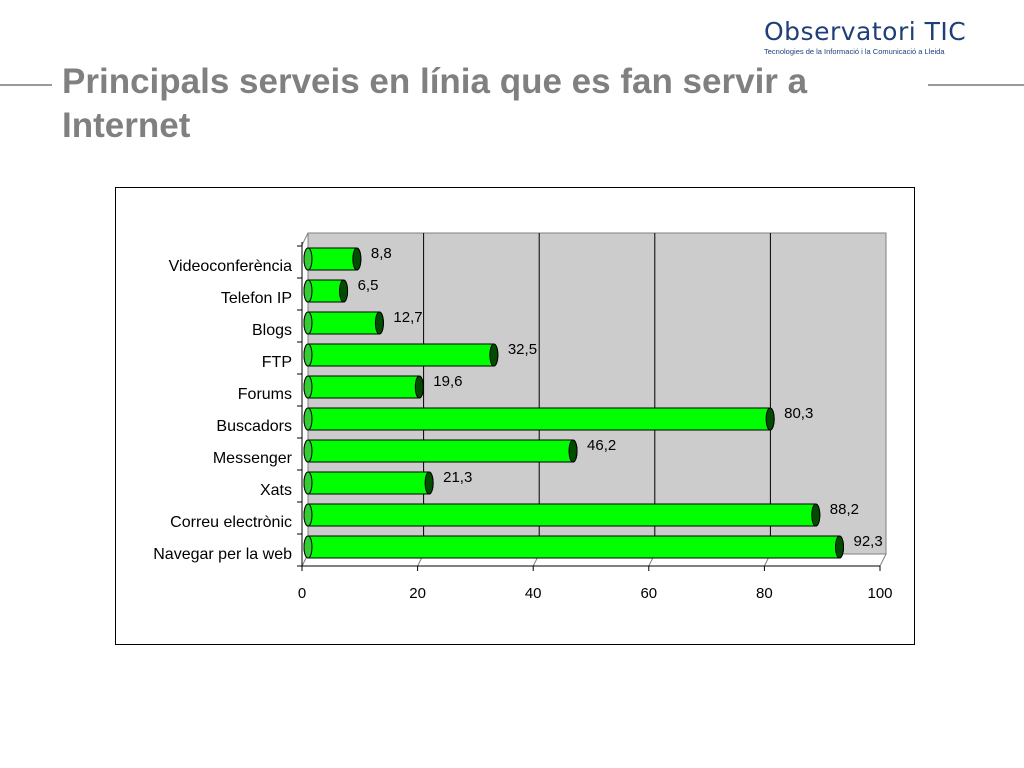  What do you see at coordinates (407, 317) in the screenshot?
I see `value-label: 12,7` at bounding box center [407, 317].